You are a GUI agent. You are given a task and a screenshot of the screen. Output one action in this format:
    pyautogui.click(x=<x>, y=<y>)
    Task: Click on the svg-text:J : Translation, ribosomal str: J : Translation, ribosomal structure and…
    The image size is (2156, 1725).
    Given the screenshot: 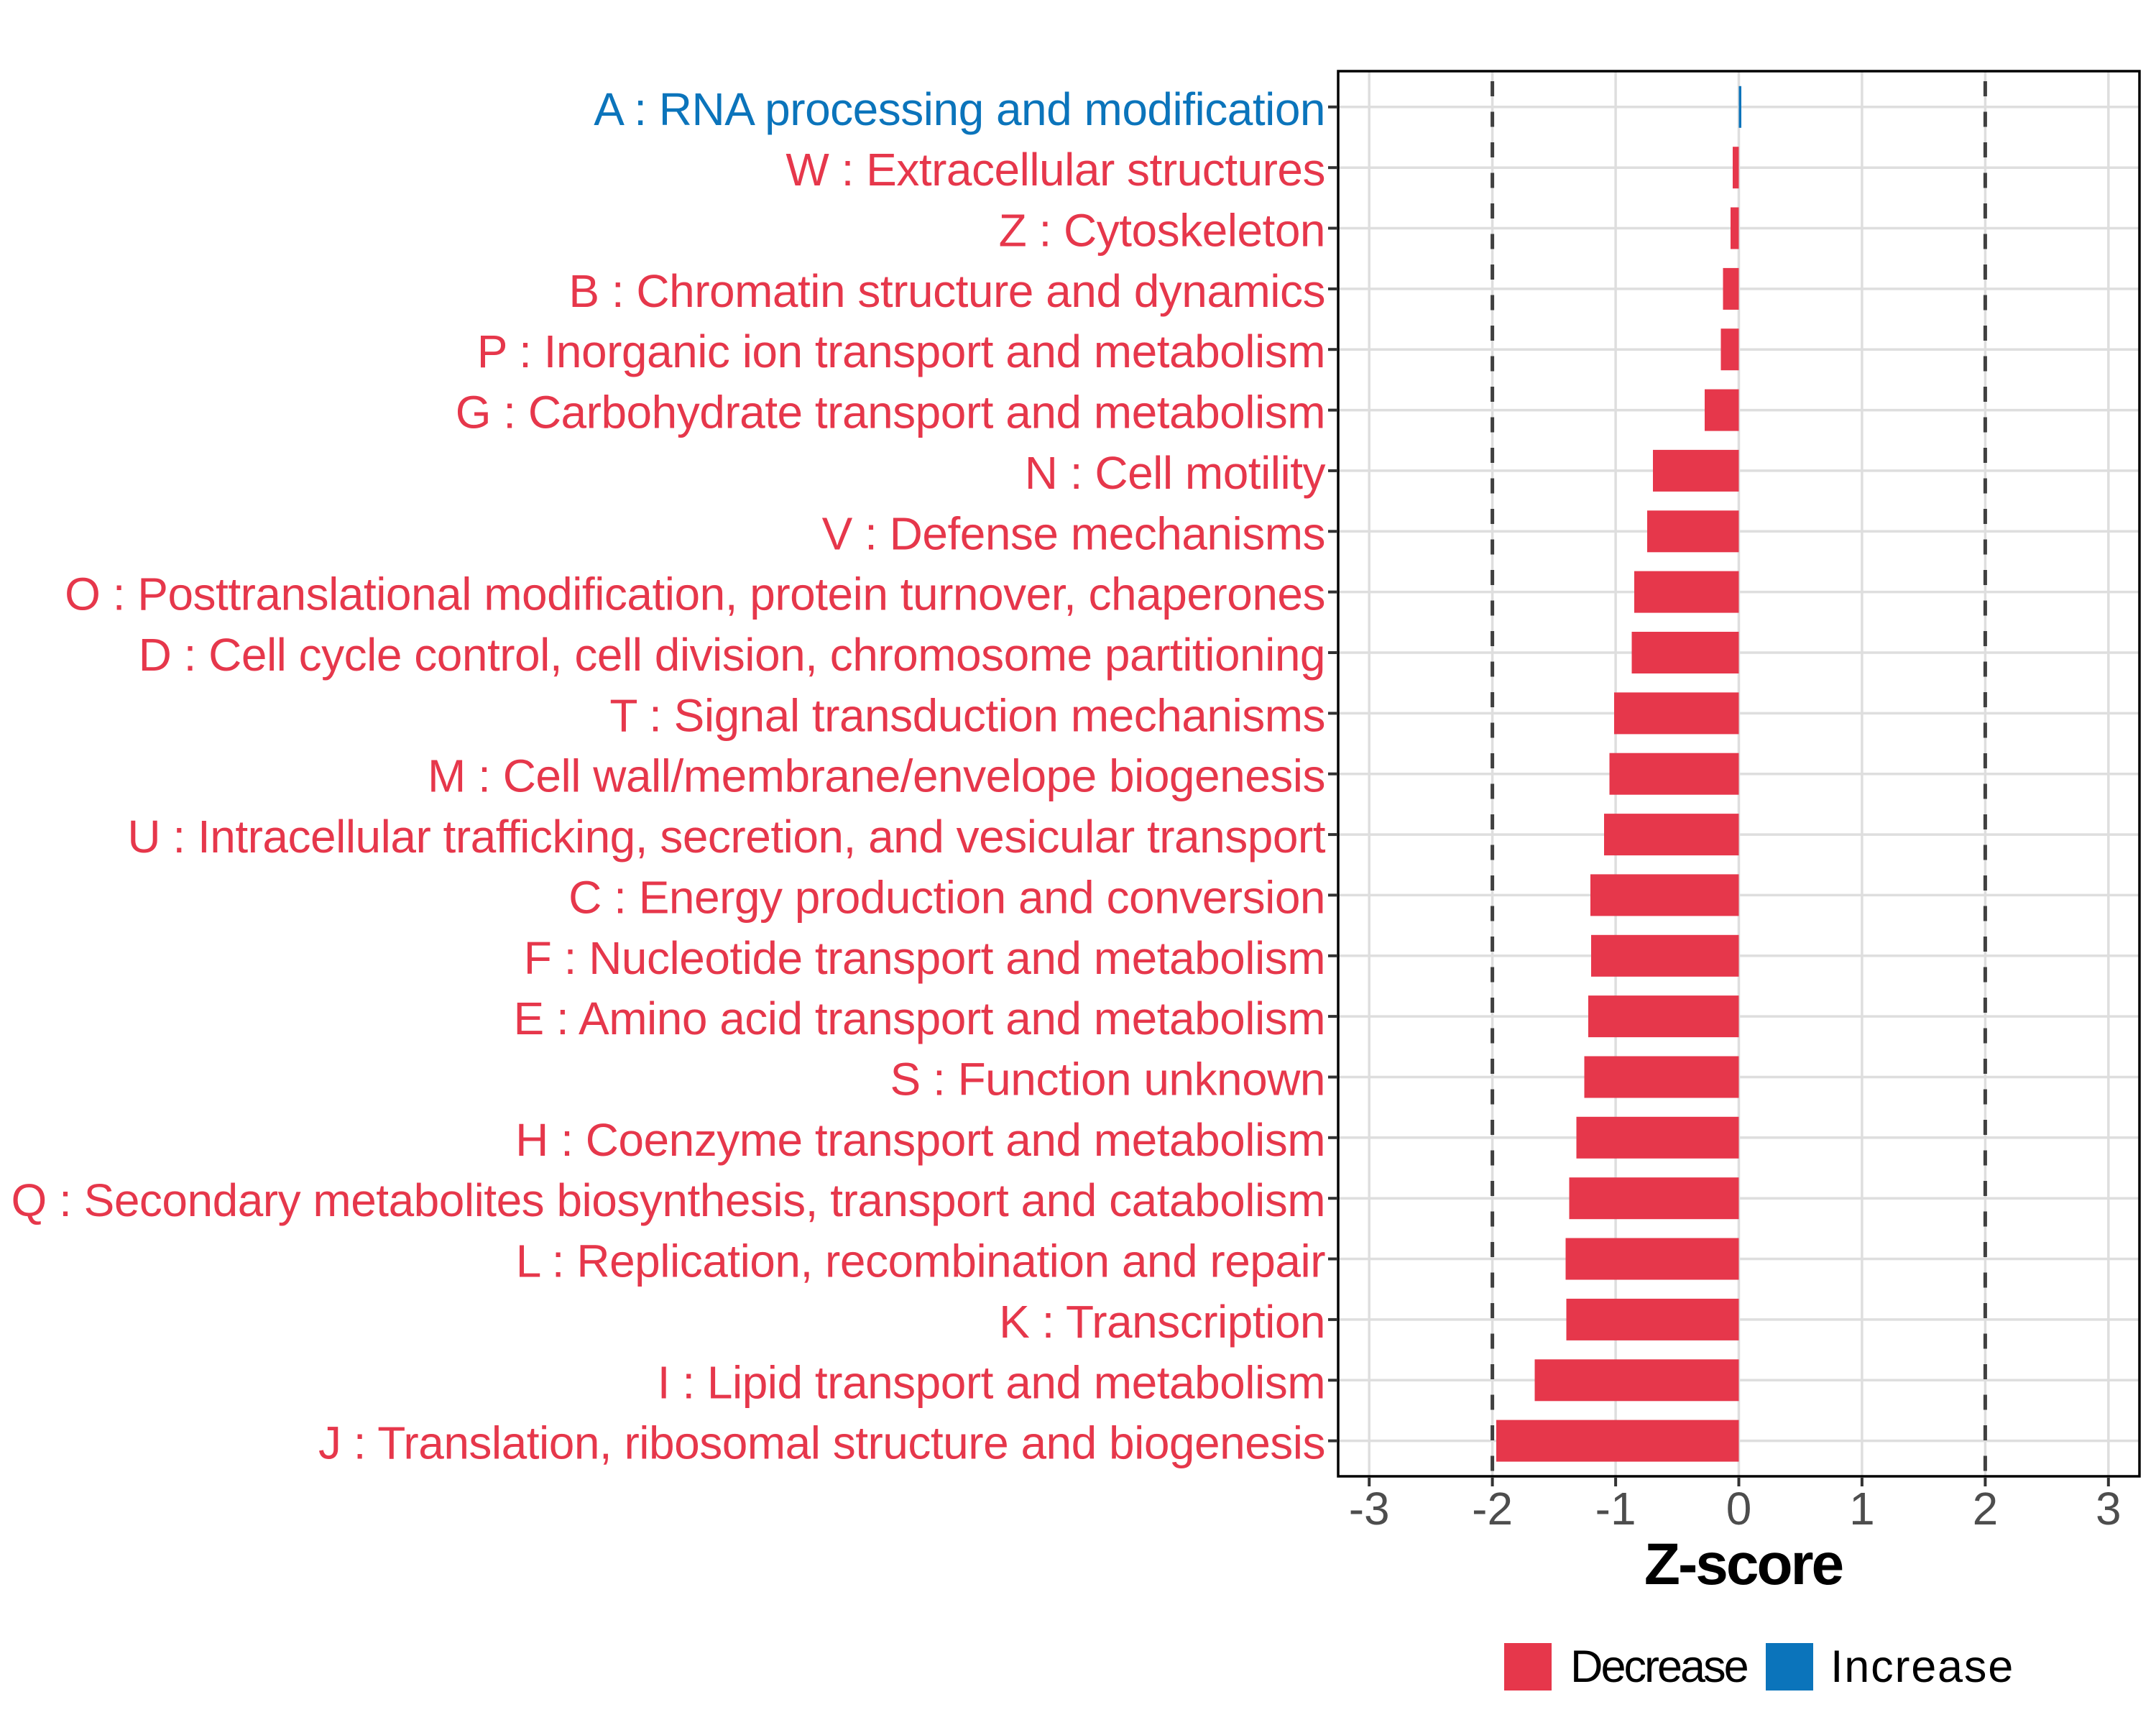 What is the action you would take?
    pyautogui.click(x=821, y=1443)
    